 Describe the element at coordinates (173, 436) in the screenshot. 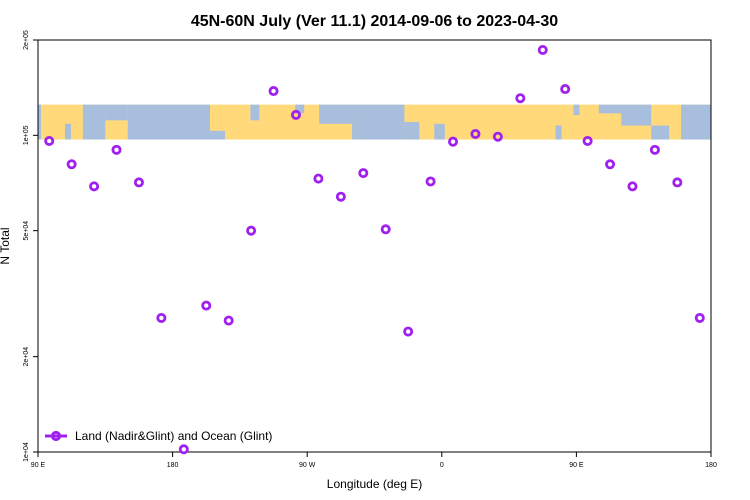

I see `legend-series-name: Land (Nadir&Glint) and Ocean (Glint)` at that location.